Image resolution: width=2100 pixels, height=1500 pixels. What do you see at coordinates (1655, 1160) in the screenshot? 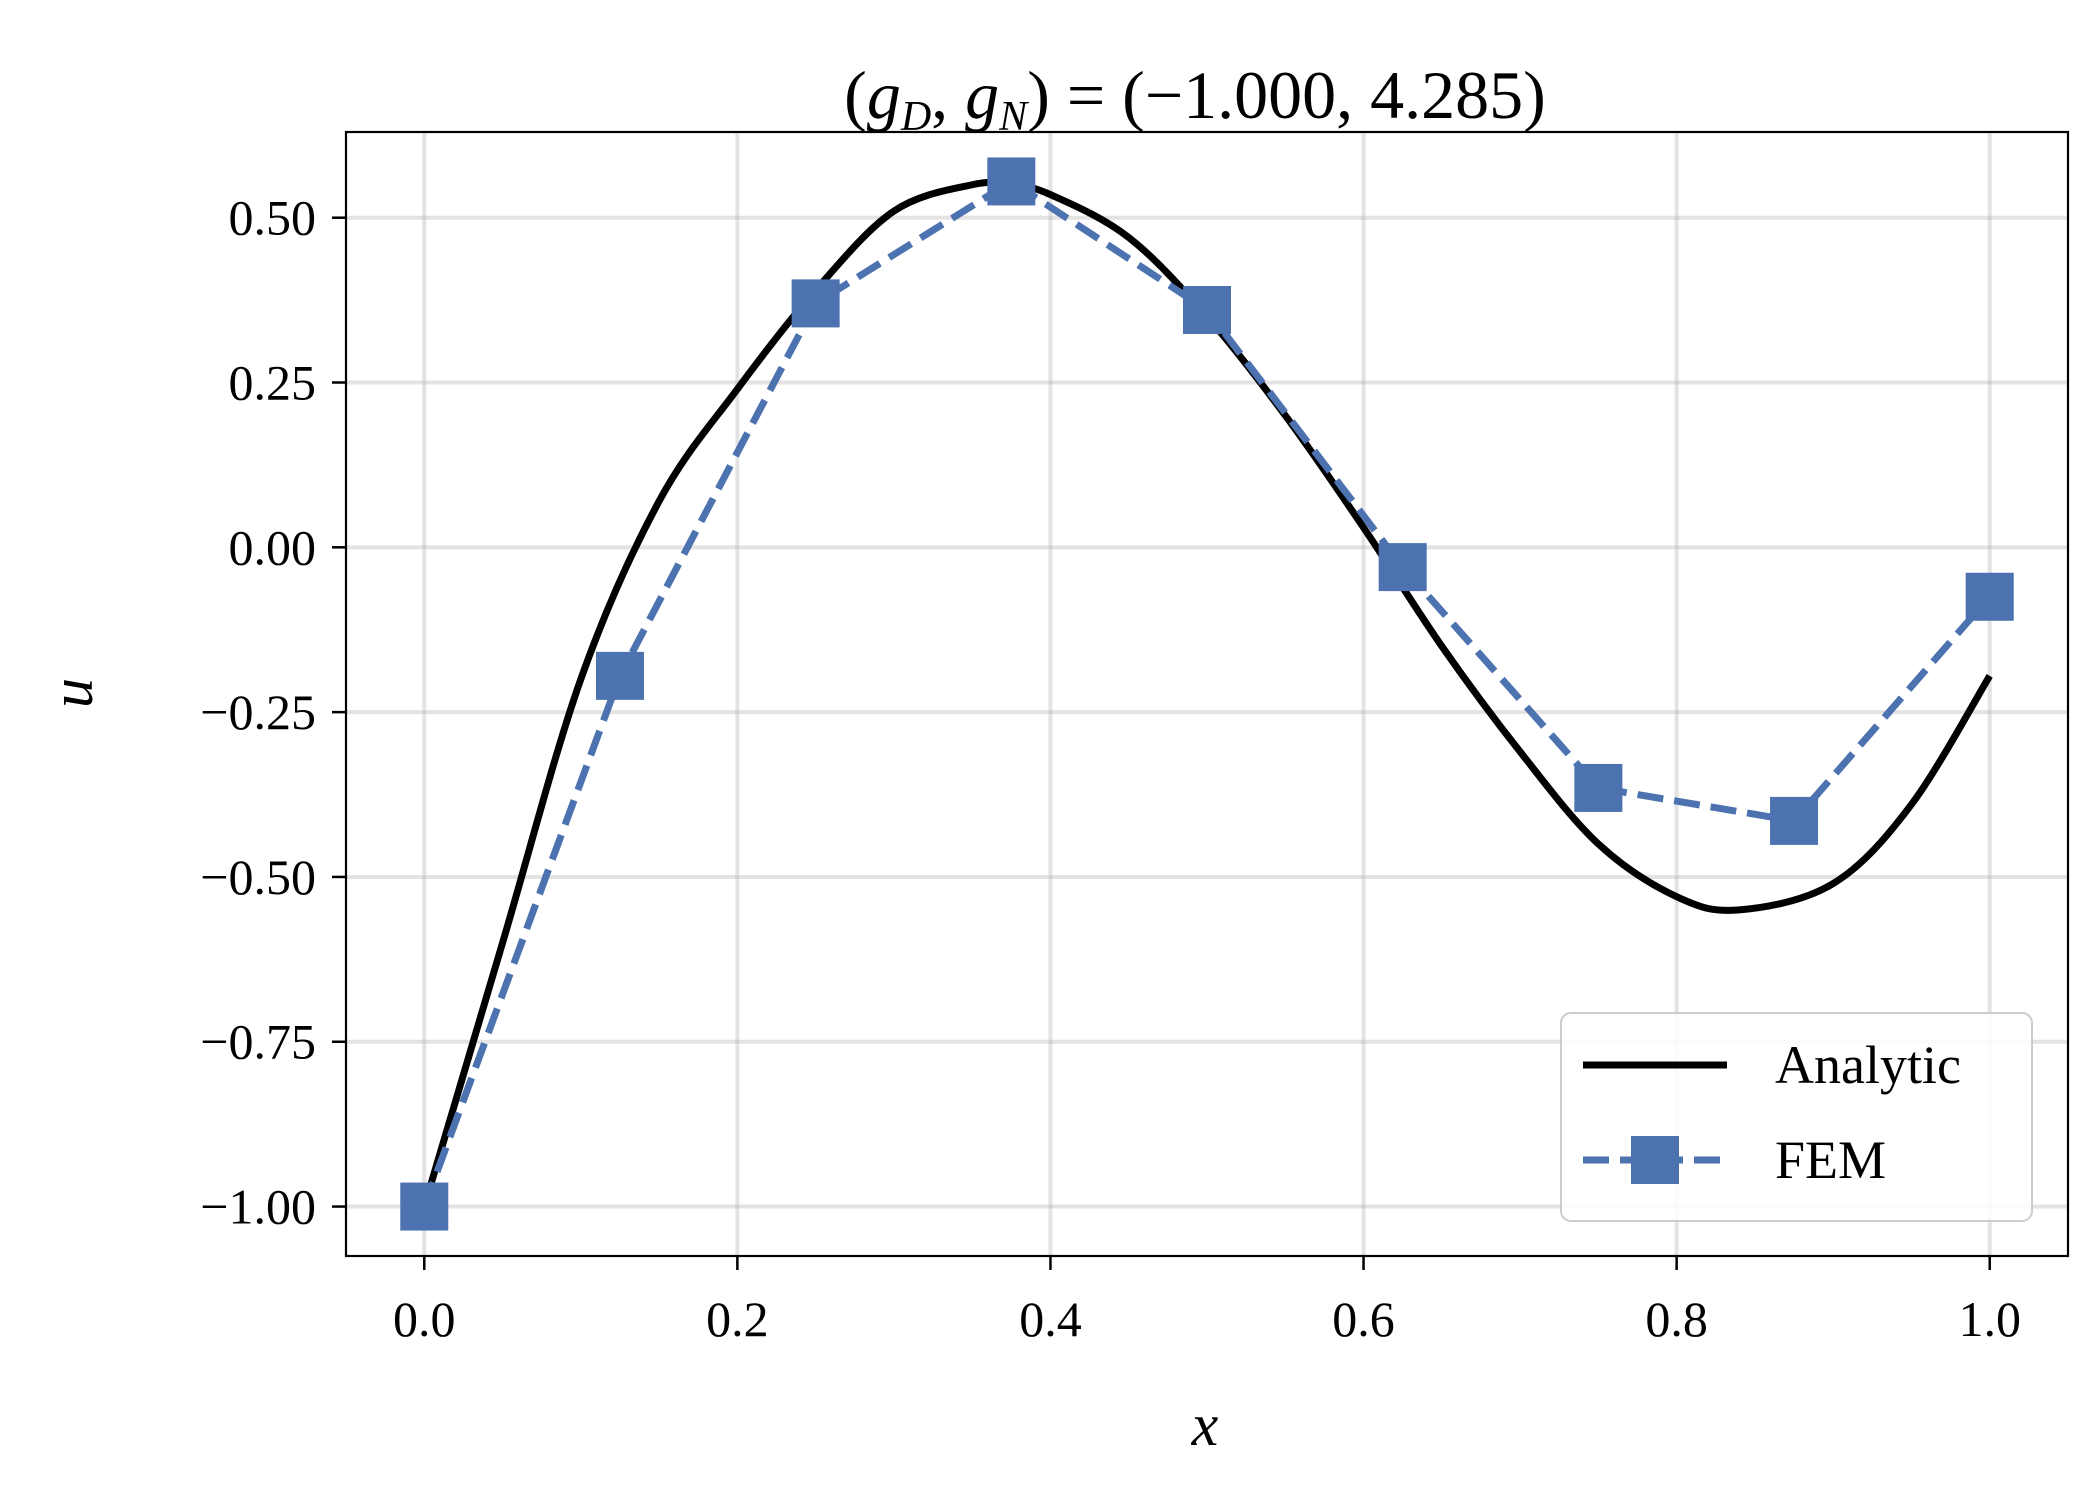
I see `legend-fem-marker` at bounding box center [1655, 1160].